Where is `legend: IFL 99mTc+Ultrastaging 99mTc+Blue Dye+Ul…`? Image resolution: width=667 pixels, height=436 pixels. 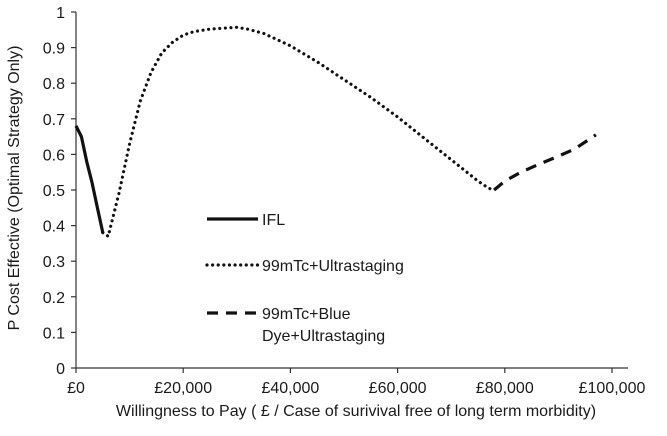
legend: IFL 99mTc+Ultrastaging 99mTc+Blue Dye+Ul… is located at coordinates (304, 278).